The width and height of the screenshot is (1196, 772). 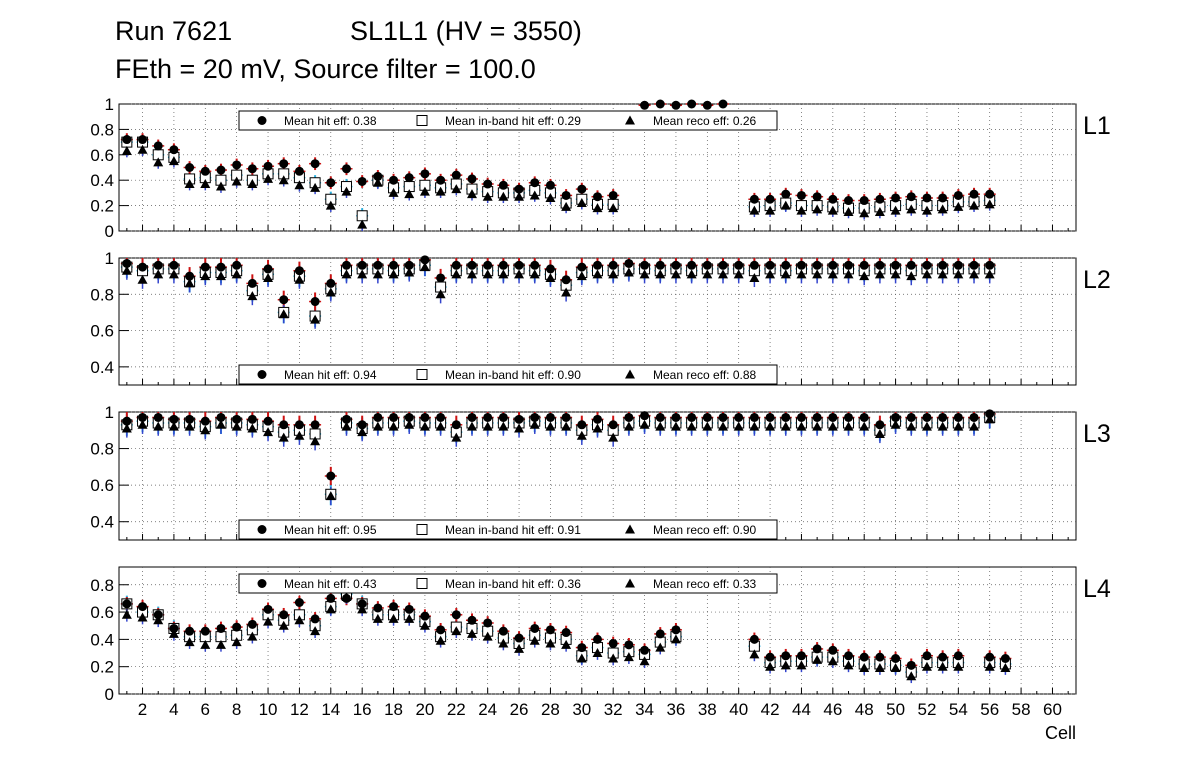 I want to click on x-tick-label: 54, so click(x=958, y=709).